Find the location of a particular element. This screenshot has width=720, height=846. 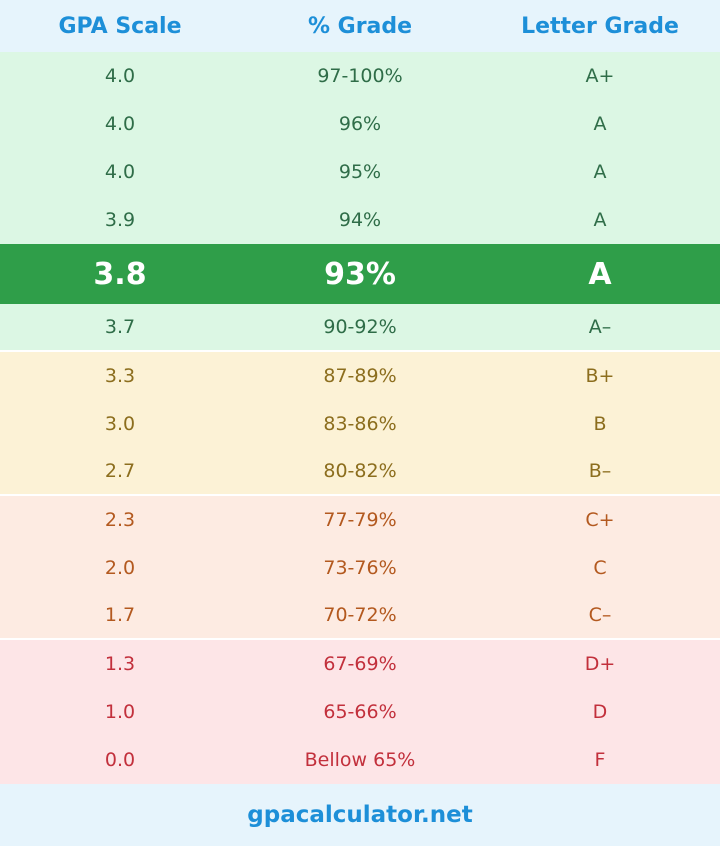

table-cell: 77-79% is located at coordinates (360, 520).